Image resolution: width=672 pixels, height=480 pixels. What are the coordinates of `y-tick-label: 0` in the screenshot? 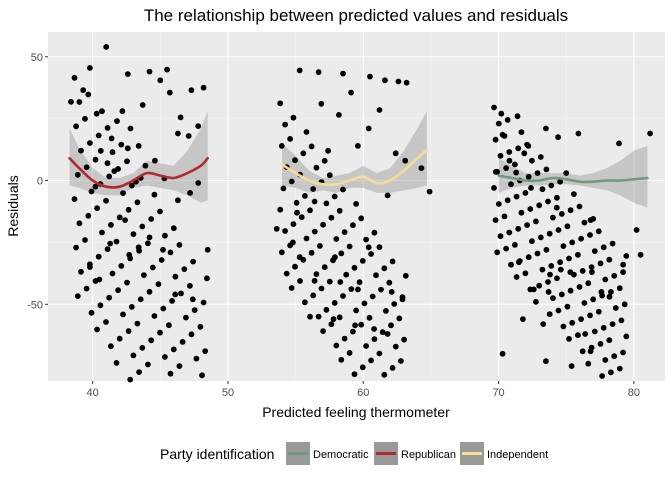 It's located at (40, 182).